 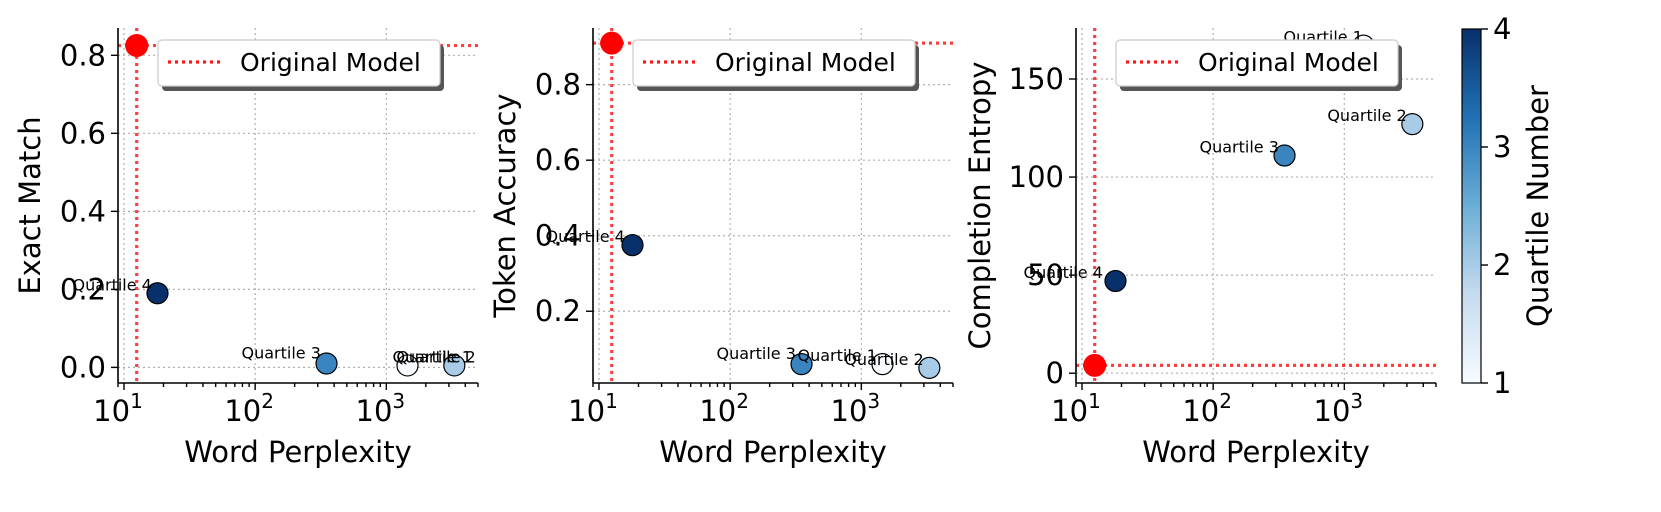 I want to click on y-axis-title: Token Accuracy, so click(x=505, y=205).